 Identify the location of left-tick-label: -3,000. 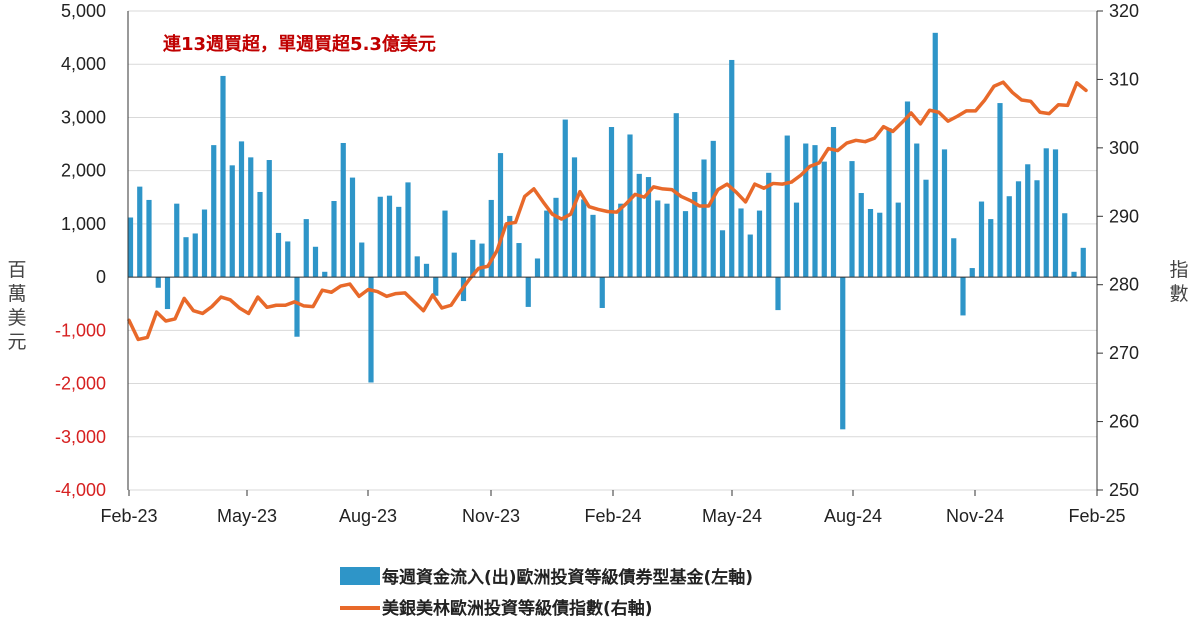
(80, 437).